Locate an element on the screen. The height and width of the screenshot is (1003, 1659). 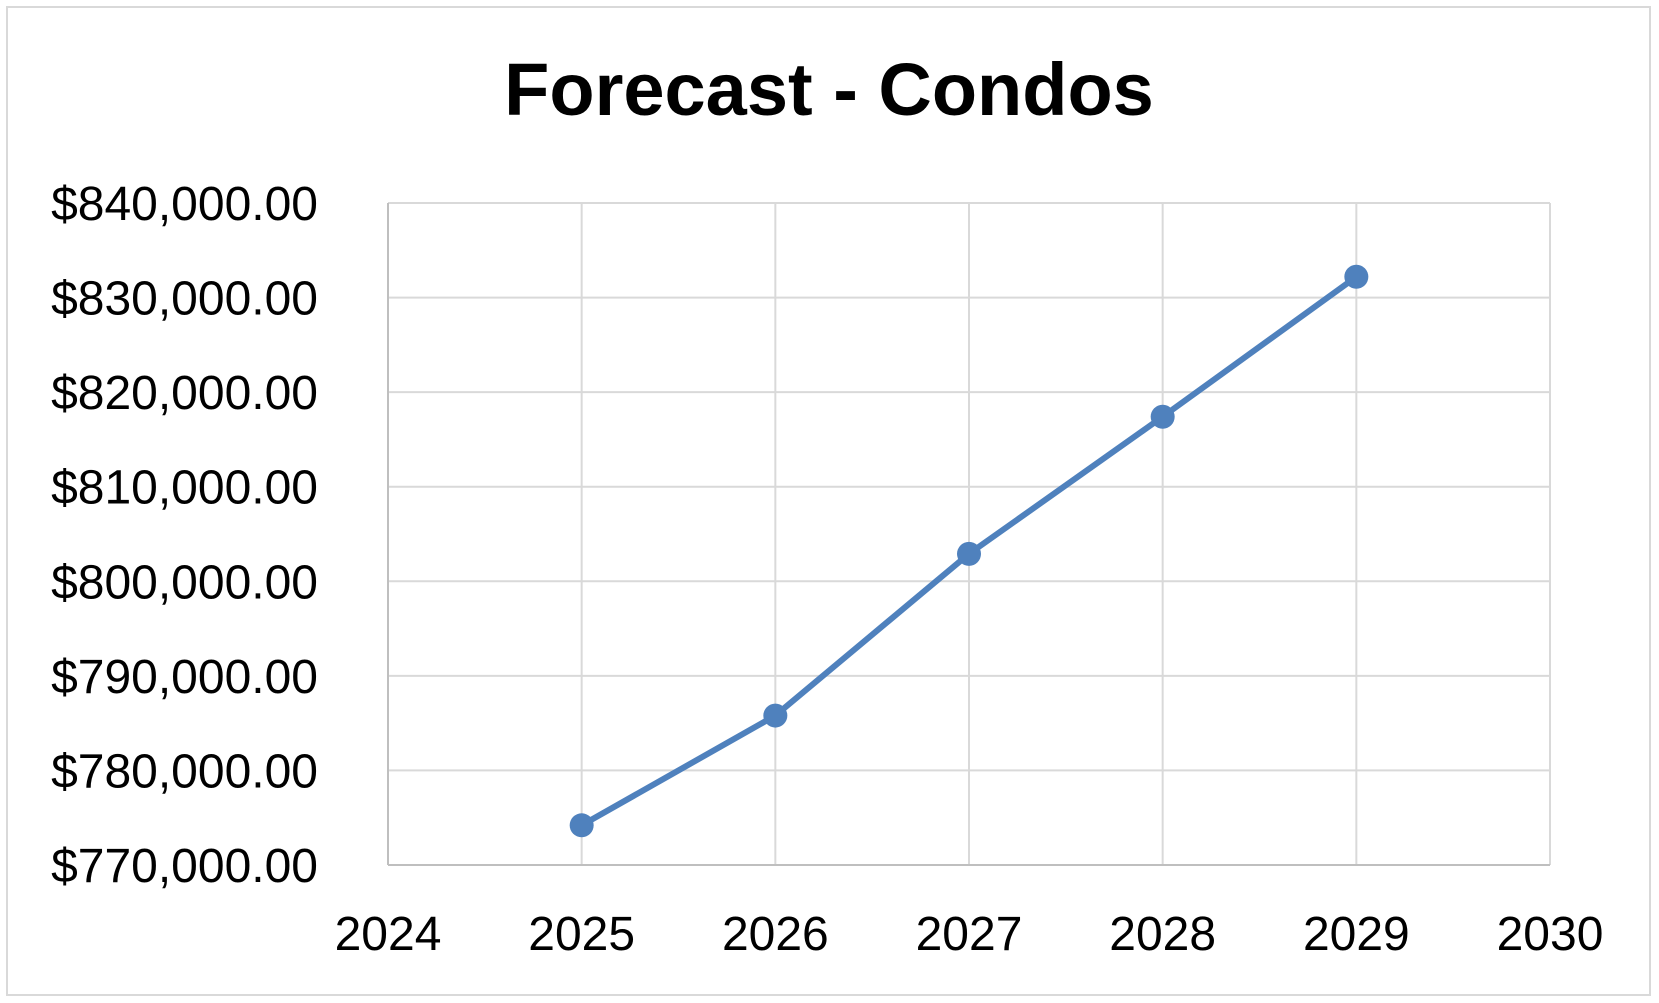
x-tick-label: 2025 is located at coordinates (581, 934).